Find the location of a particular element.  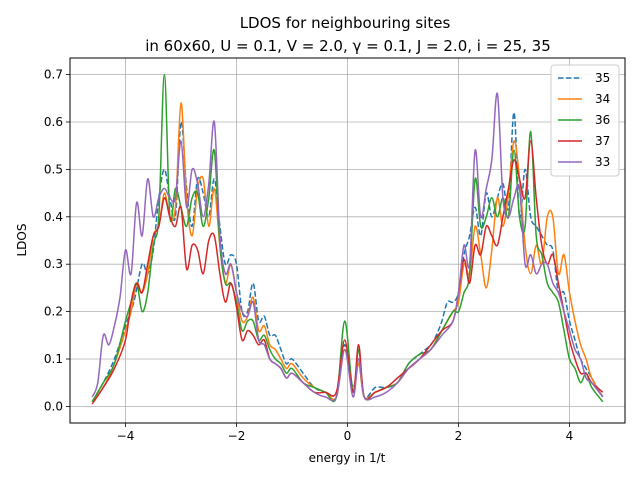

x-axis-ticks: −4 −2 0 2 4 is located at coordinates (345, 433).